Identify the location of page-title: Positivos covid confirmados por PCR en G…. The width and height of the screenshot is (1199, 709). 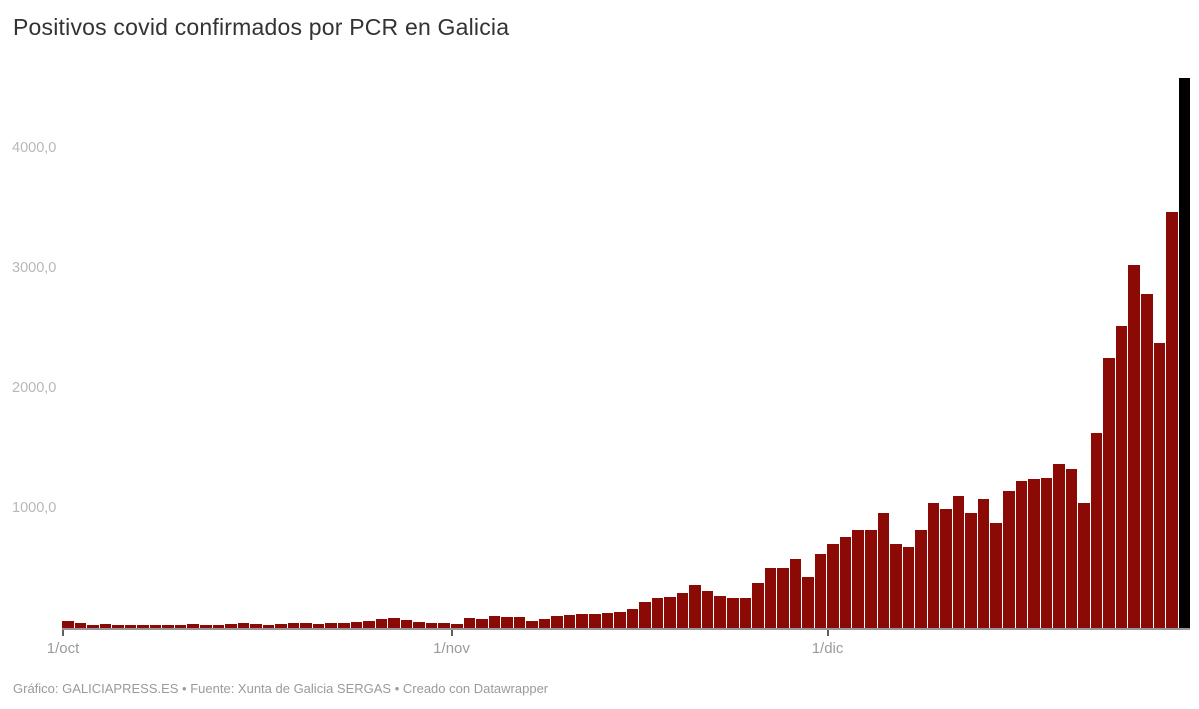
(261, 27).